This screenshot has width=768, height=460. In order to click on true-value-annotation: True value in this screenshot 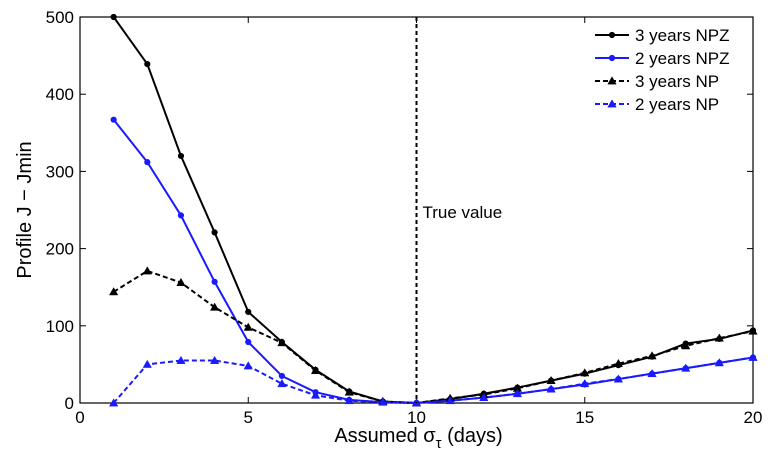, I will do `click(463, 212)`.